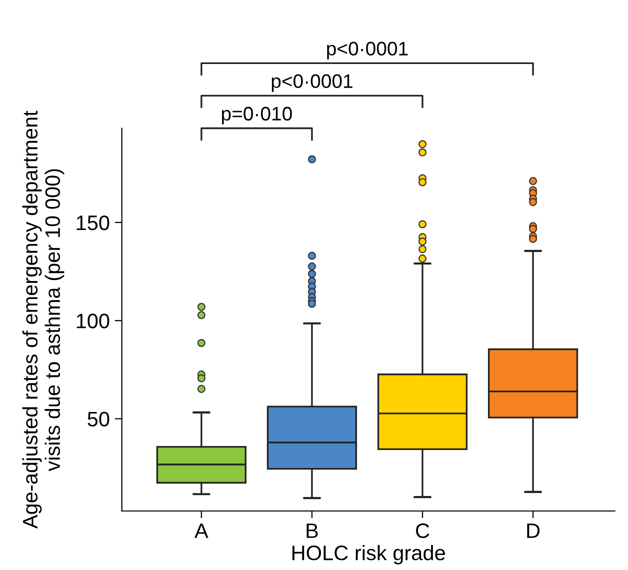 The width and height of the screenshot is (628, 570). What do you see at coordinates (423, 530) in the screenshot?
I see `x-tick-label: C` at bounding box center [423, 530].